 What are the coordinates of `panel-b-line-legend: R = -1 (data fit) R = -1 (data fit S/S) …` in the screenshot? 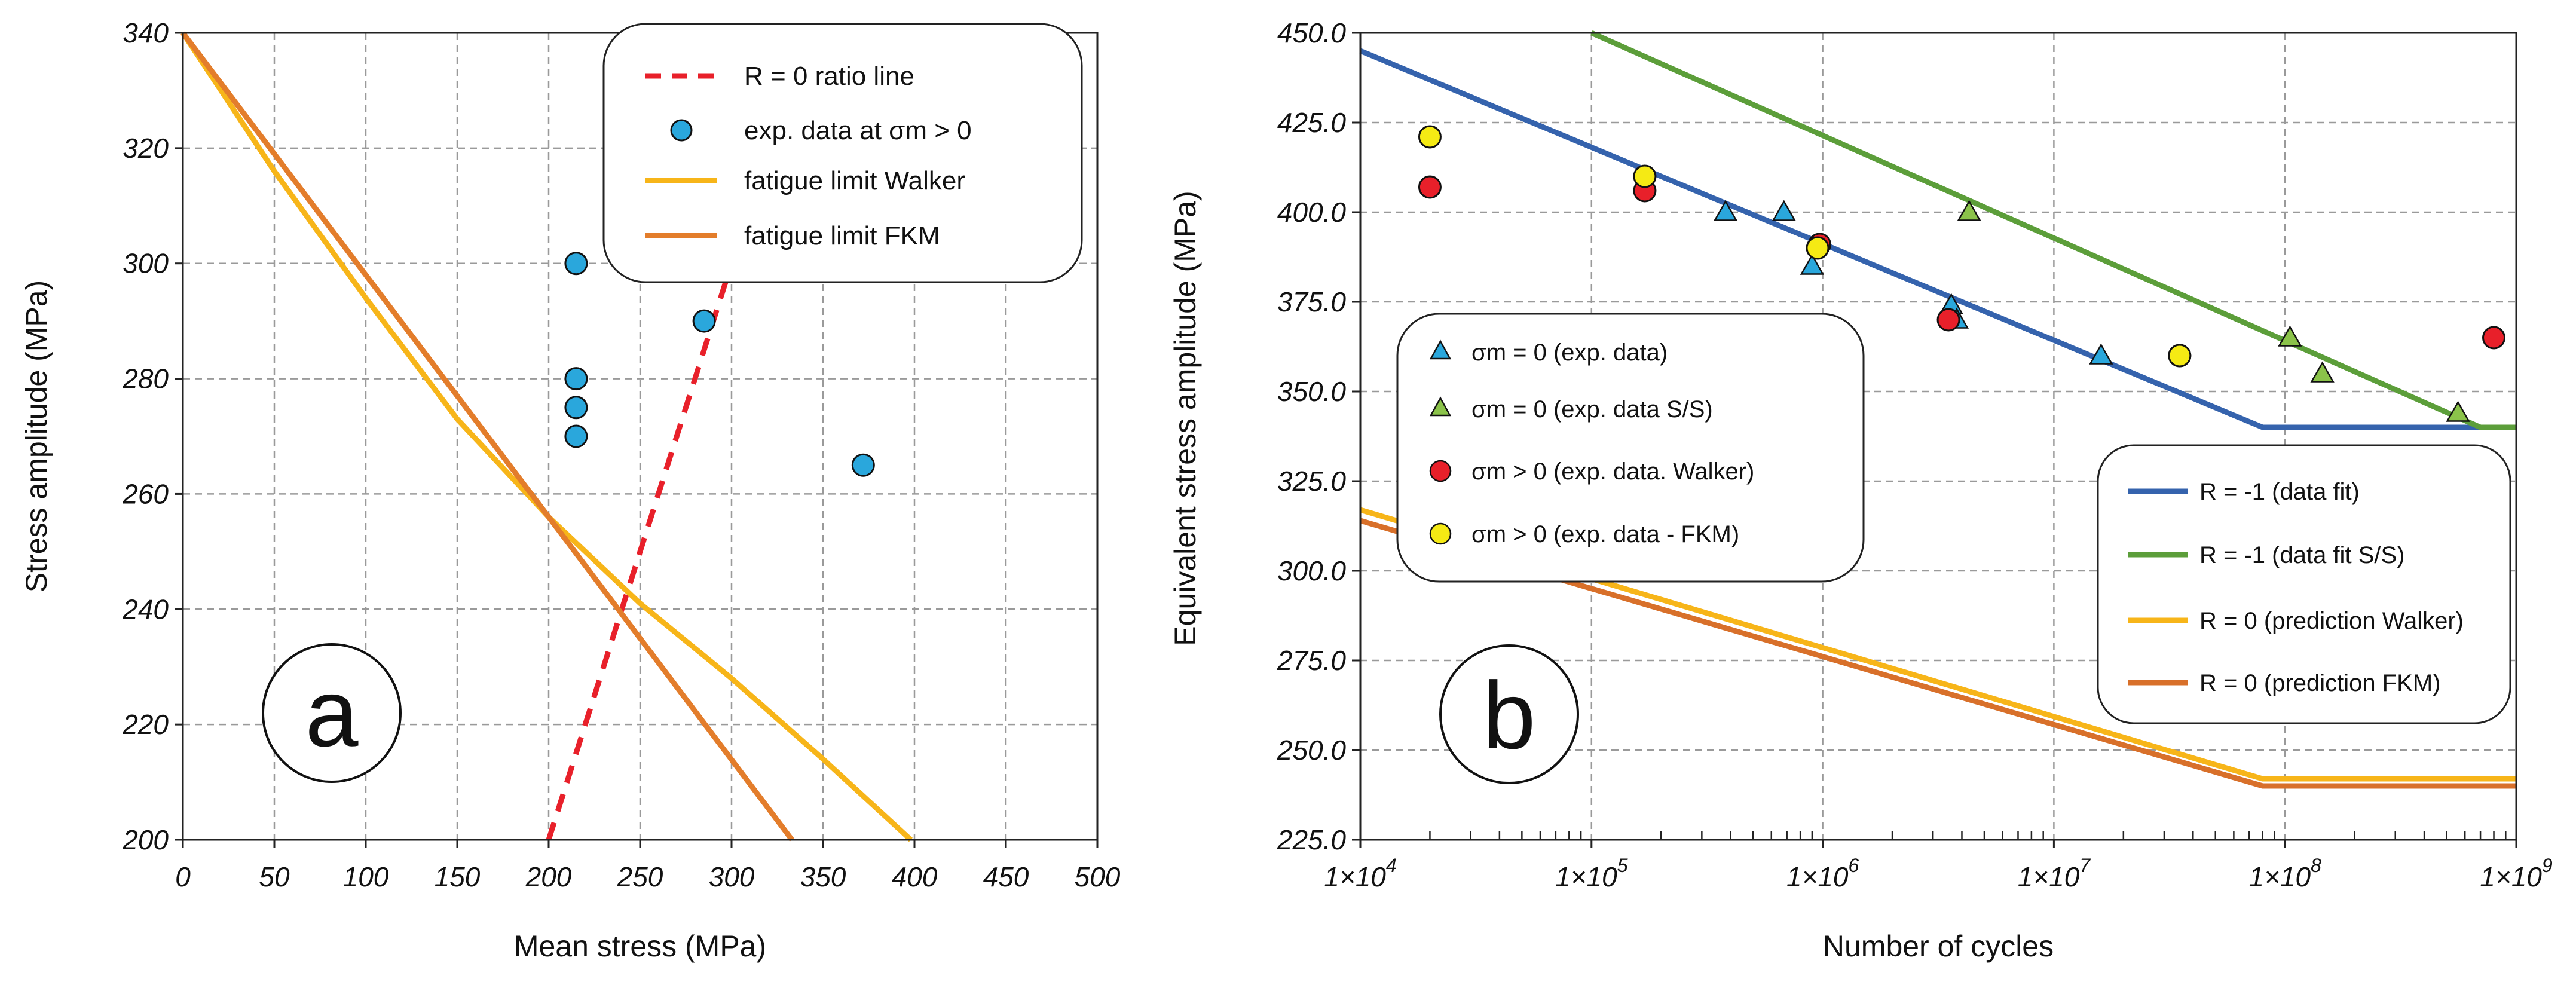 It's located at (2304, 584).